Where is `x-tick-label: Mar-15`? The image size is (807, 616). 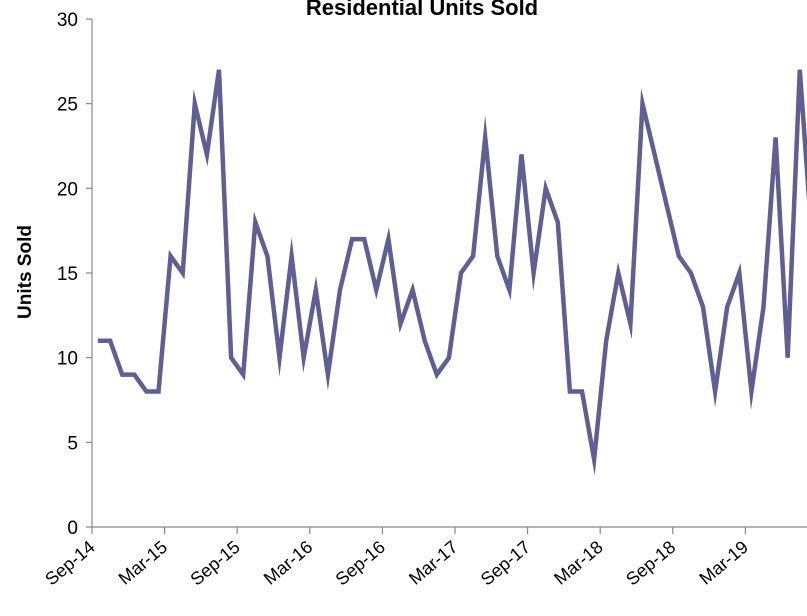 x-tick-label: Mar-15 is located at coordinates (143, 563).